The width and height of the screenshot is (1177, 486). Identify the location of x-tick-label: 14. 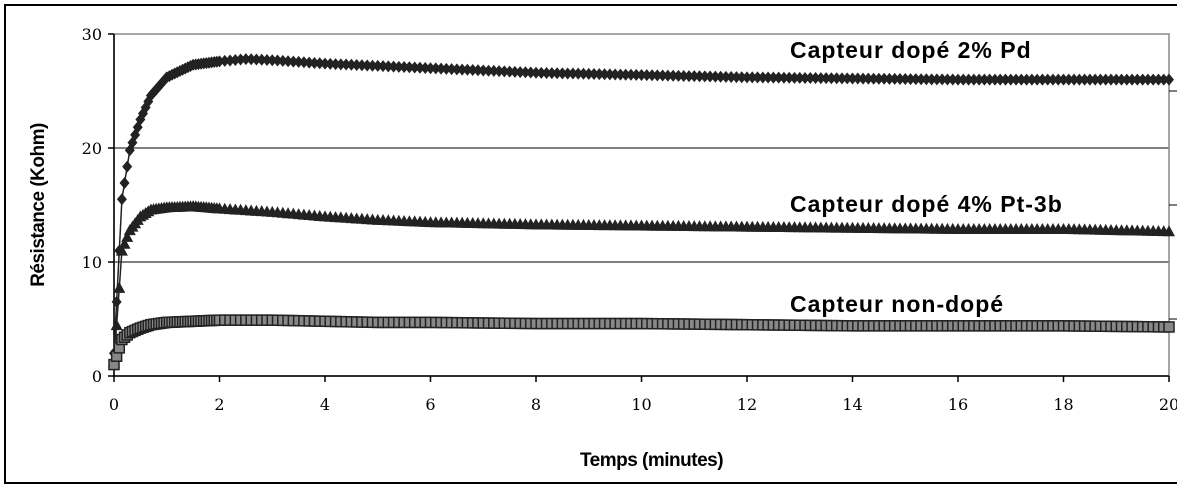
(852, 404).